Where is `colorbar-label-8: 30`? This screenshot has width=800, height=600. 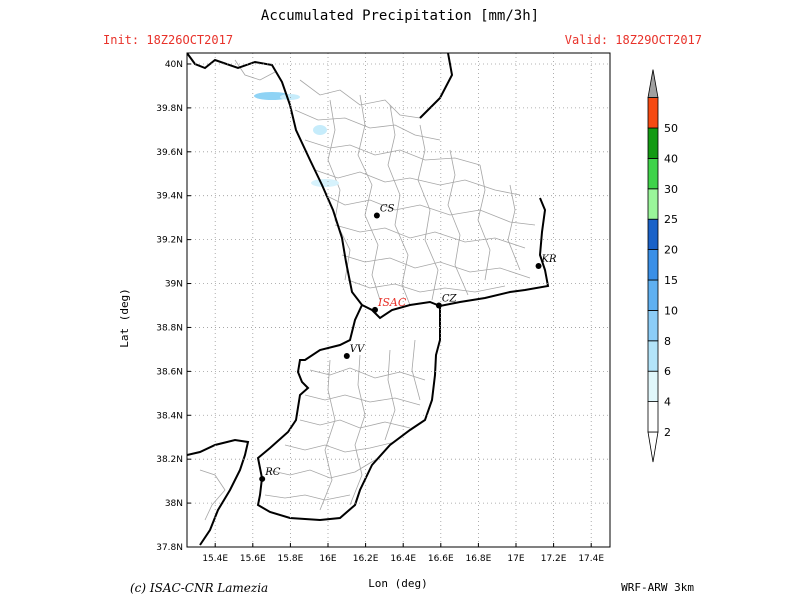 colorbar-label-8: 30 is located at coordinates (671, 189).